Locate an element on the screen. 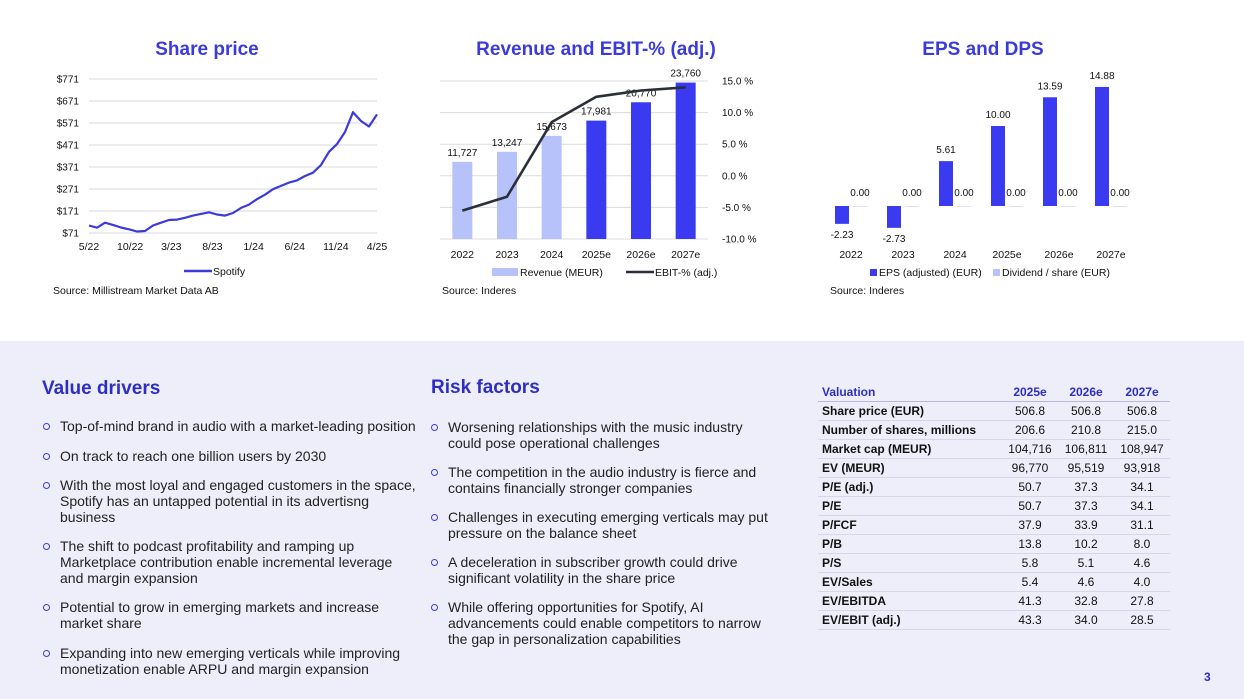 This screenshot has height=699, width=1244. legend-label-ebit: EBIT-% (adj.) is located at coordinates (686, 273).